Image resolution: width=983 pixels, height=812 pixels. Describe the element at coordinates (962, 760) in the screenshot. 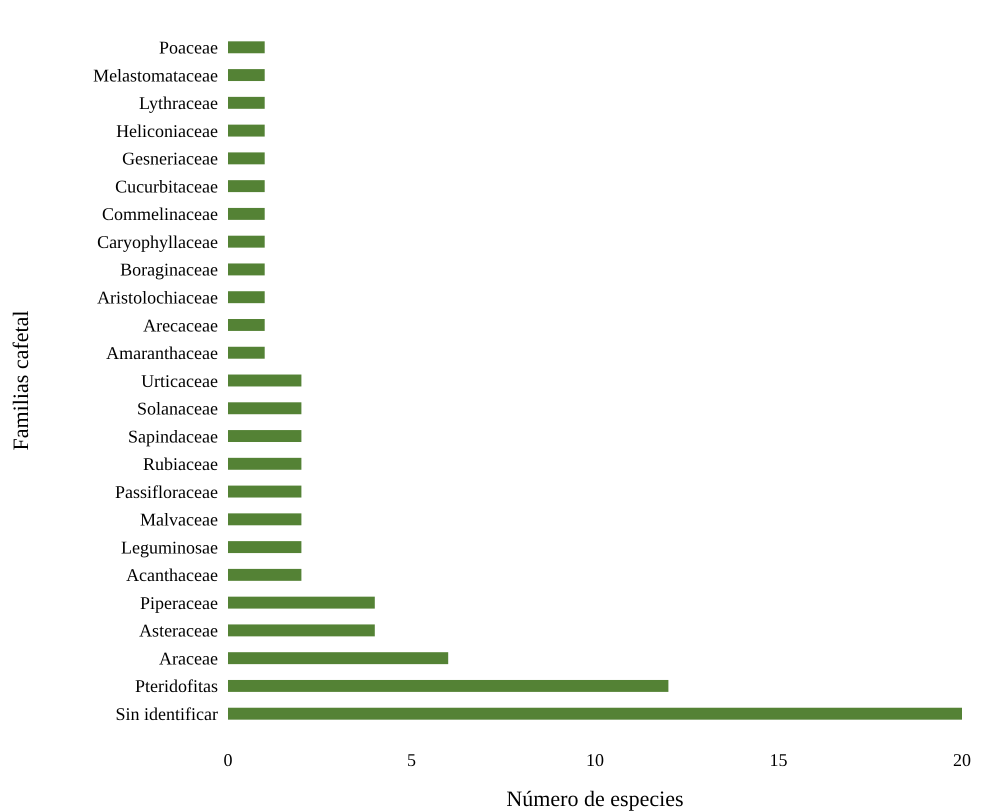

I see `x-tick-label: 20` at that location.